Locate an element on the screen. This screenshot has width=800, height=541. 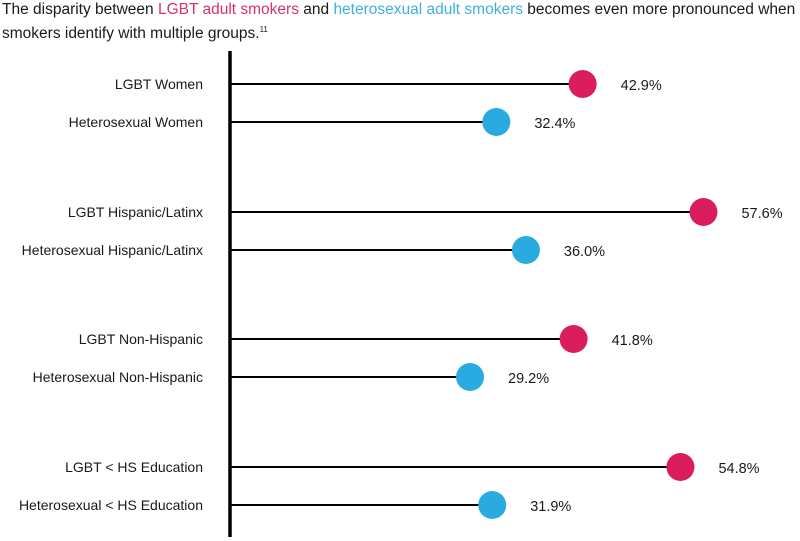
value-label: 41.8% is located at coordinates (632, 341).